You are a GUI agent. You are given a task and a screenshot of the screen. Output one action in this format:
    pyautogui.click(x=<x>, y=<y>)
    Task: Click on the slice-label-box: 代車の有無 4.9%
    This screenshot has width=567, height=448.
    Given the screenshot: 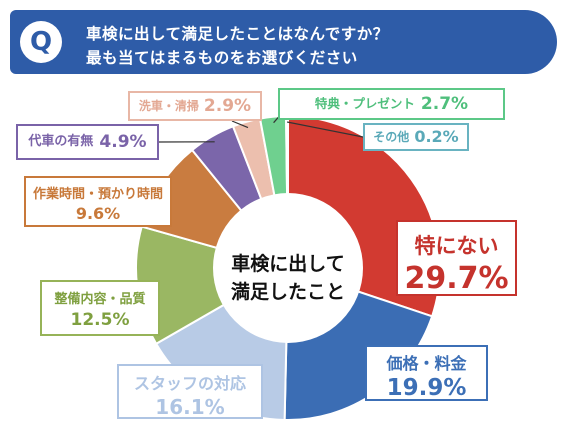 What is the action you would take?
    pyautogui.click(x=87, y=142)
    